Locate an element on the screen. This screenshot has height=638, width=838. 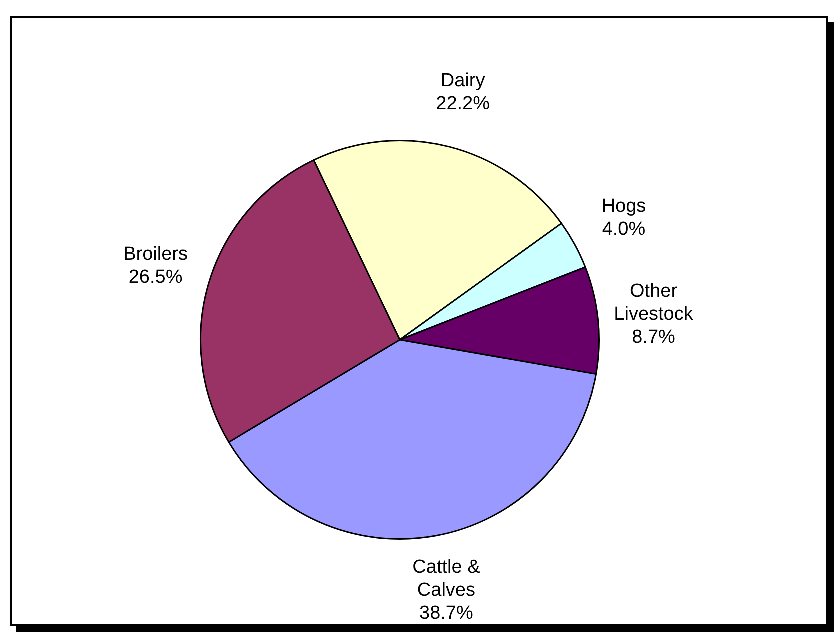
data-label: 22.2% is located at coordinates (463, 104).